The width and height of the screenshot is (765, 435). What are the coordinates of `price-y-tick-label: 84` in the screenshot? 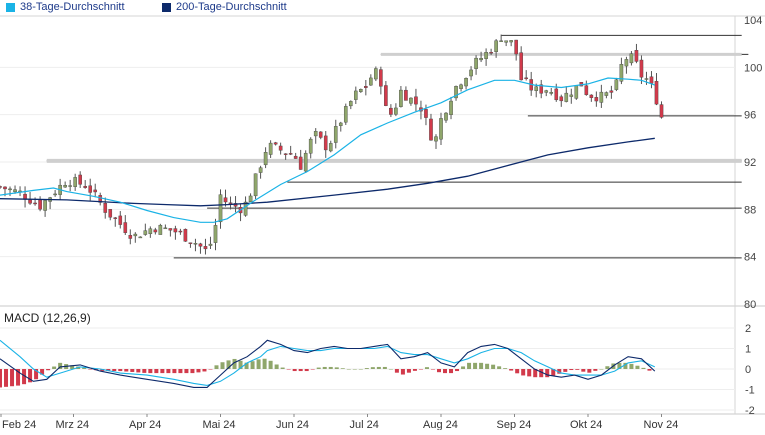 It's located at (750, 258).